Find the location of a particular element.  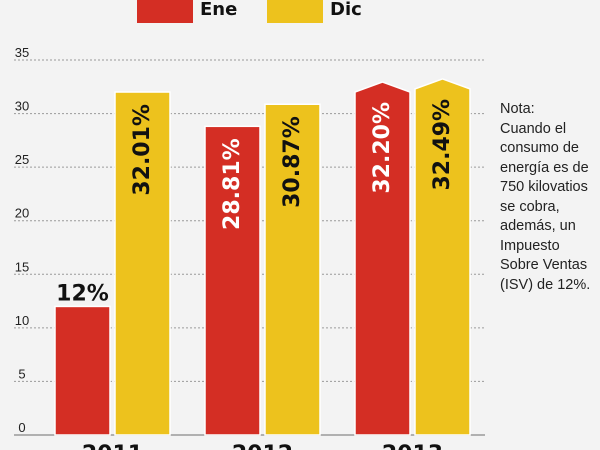

y-tick-label: 5 is located at coordinates (21, 373).